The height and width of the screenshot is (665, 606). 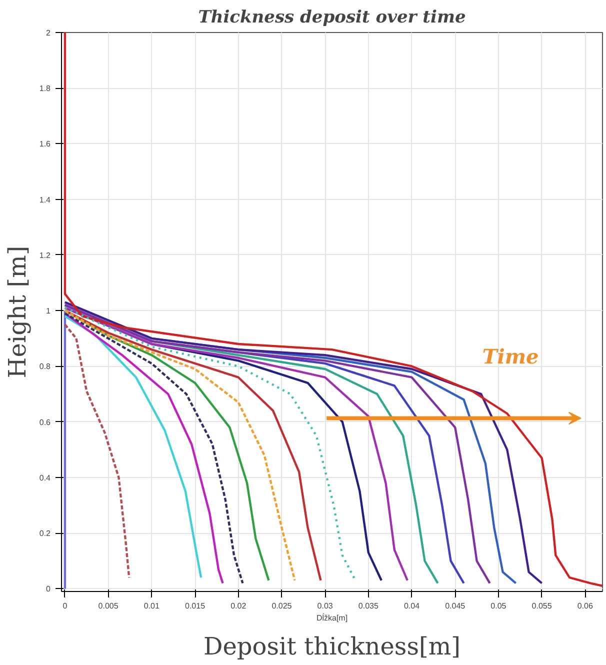 I want to click on x-tick-label: 0.03, so click(x=325, y=606).